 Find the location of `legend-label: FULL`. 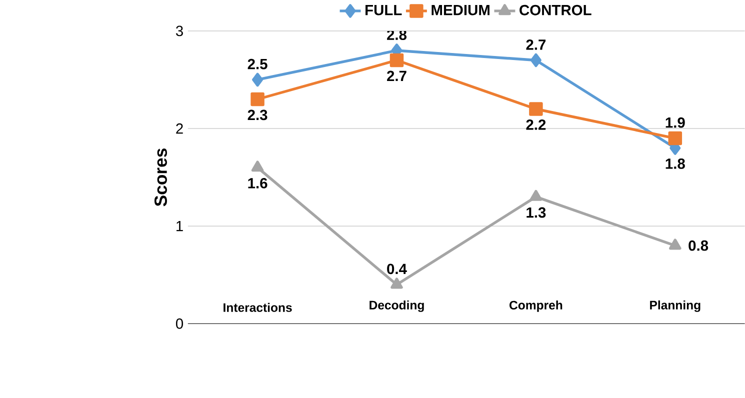

legend-label: FULL is located at coordinates (384, 10).